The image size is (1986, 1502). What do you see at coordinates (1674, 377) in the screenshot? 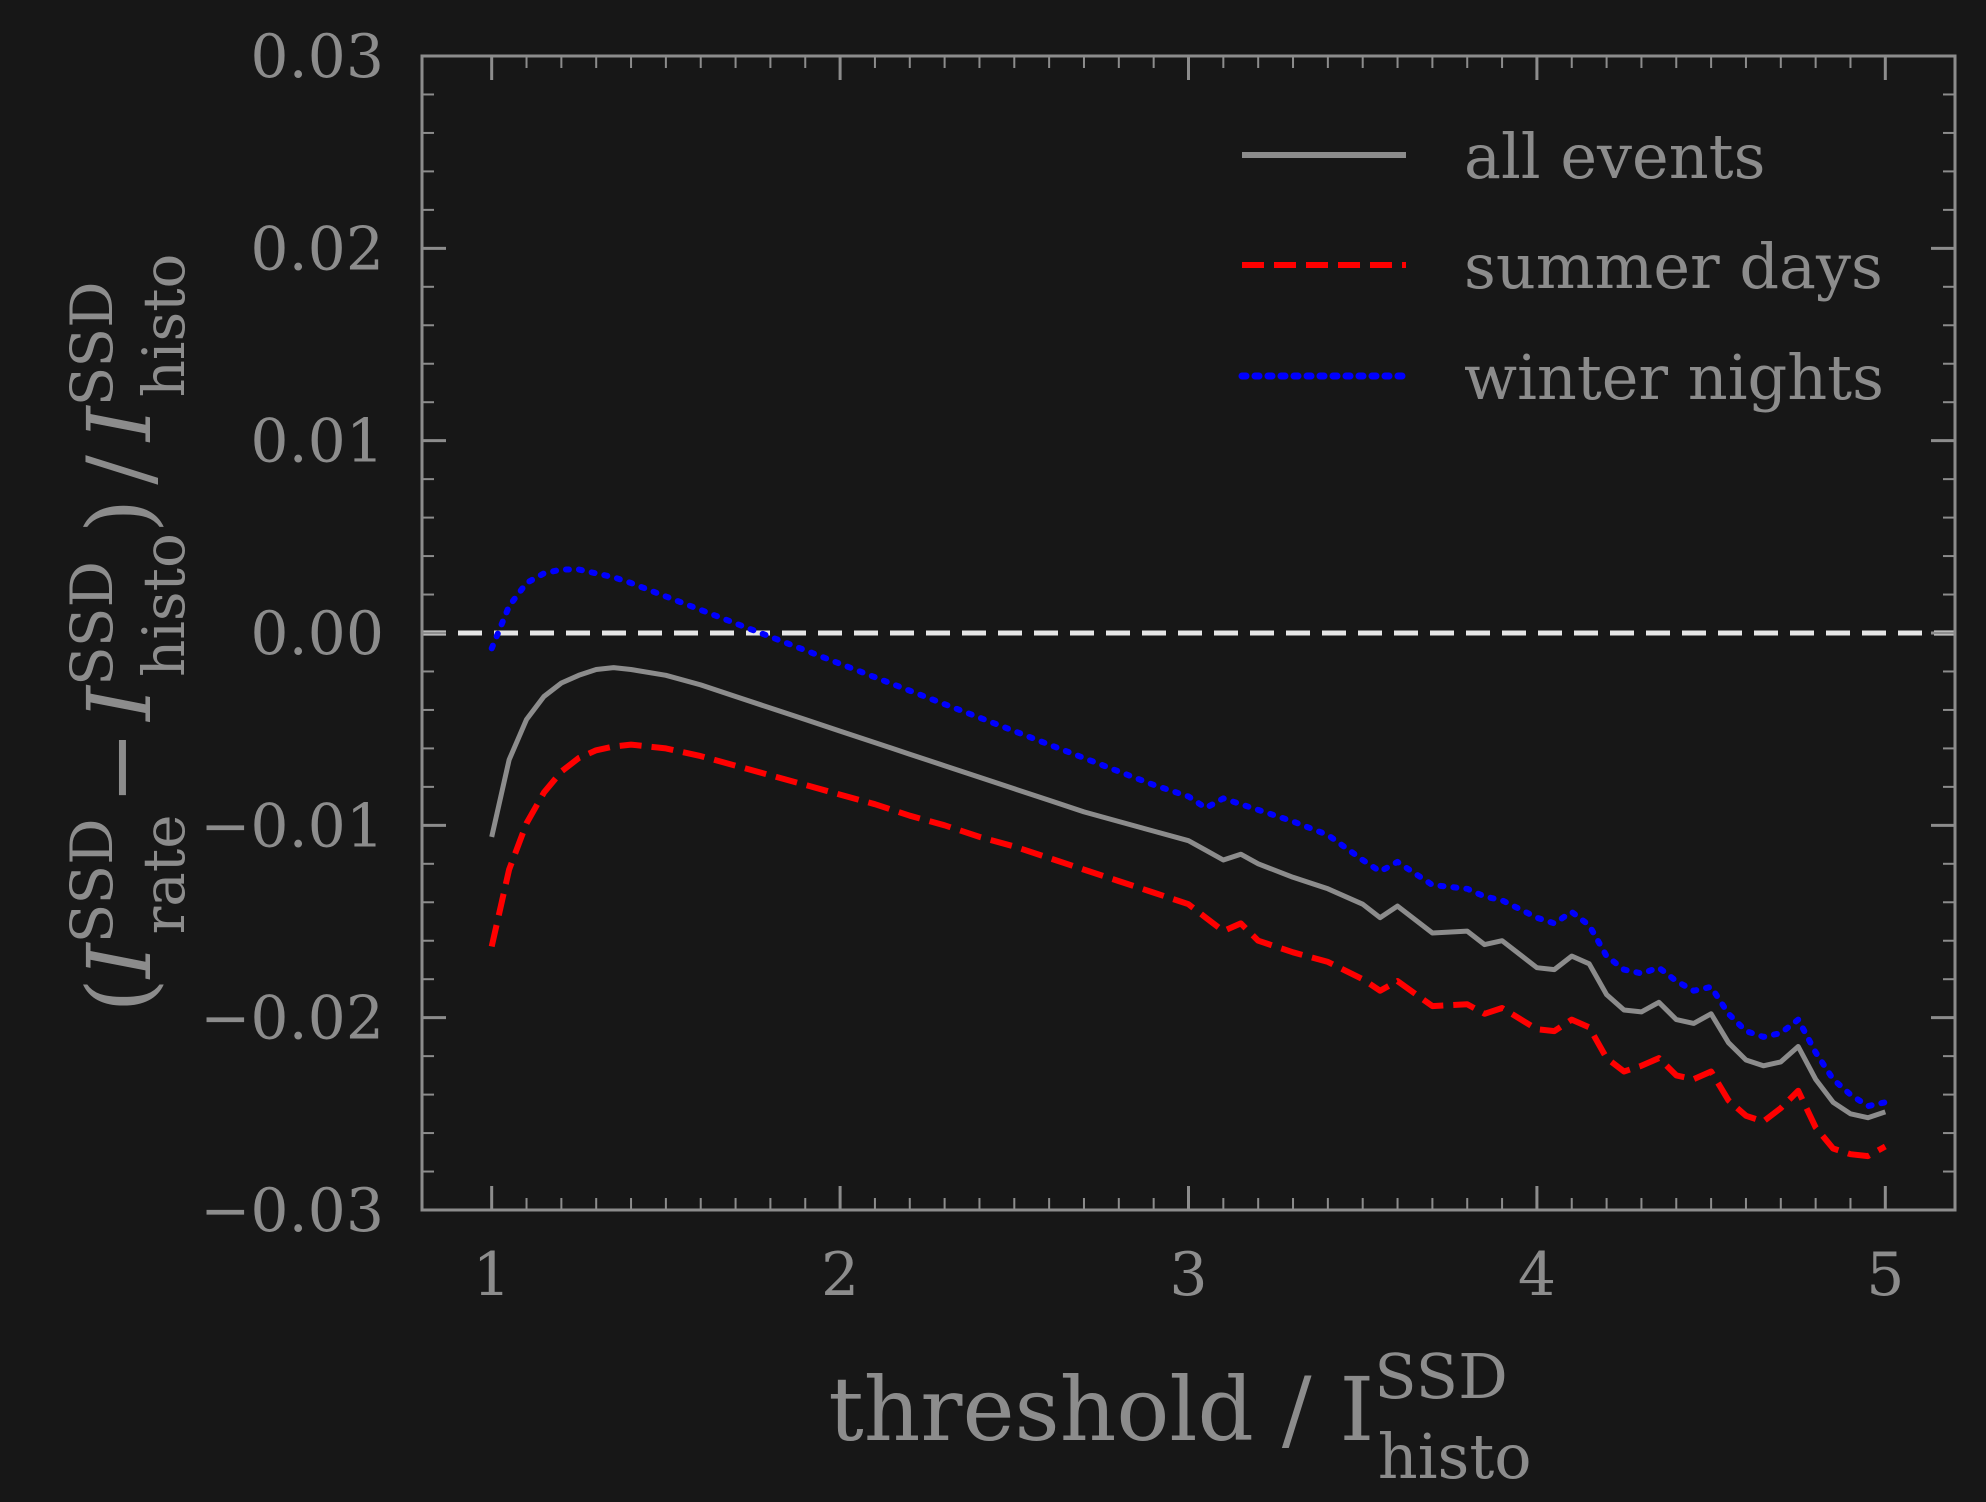
I see `legend-label-winter-nights: winter nights` at bounding box center [1674, 377].